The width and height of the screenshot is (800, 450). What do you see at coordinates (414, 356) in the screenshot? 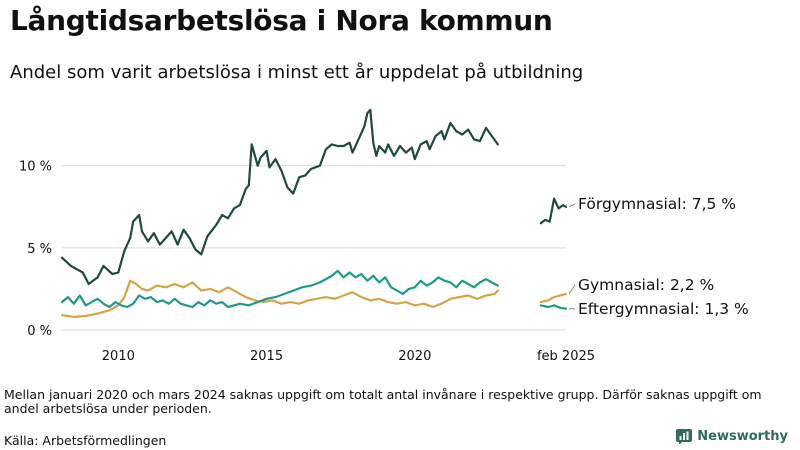
I see `x-tick-label-2020: 2020` at bounding box center [414, 356].